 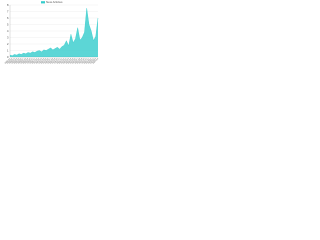 I want to click on x-tick-label: 2021-04, so click(x=41, y=61).